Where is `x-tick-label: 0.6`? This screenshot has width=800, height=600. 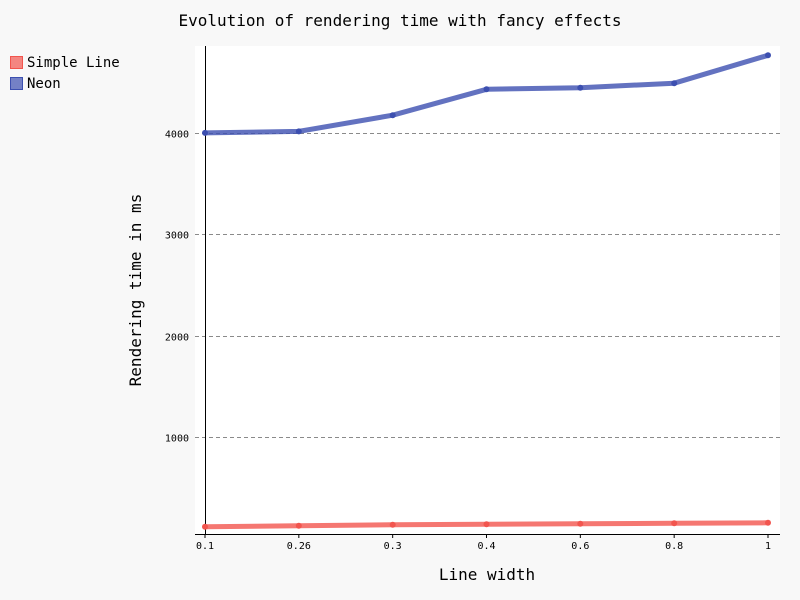
x-tick-label: 0.6 is located at coordinates (580, 546).